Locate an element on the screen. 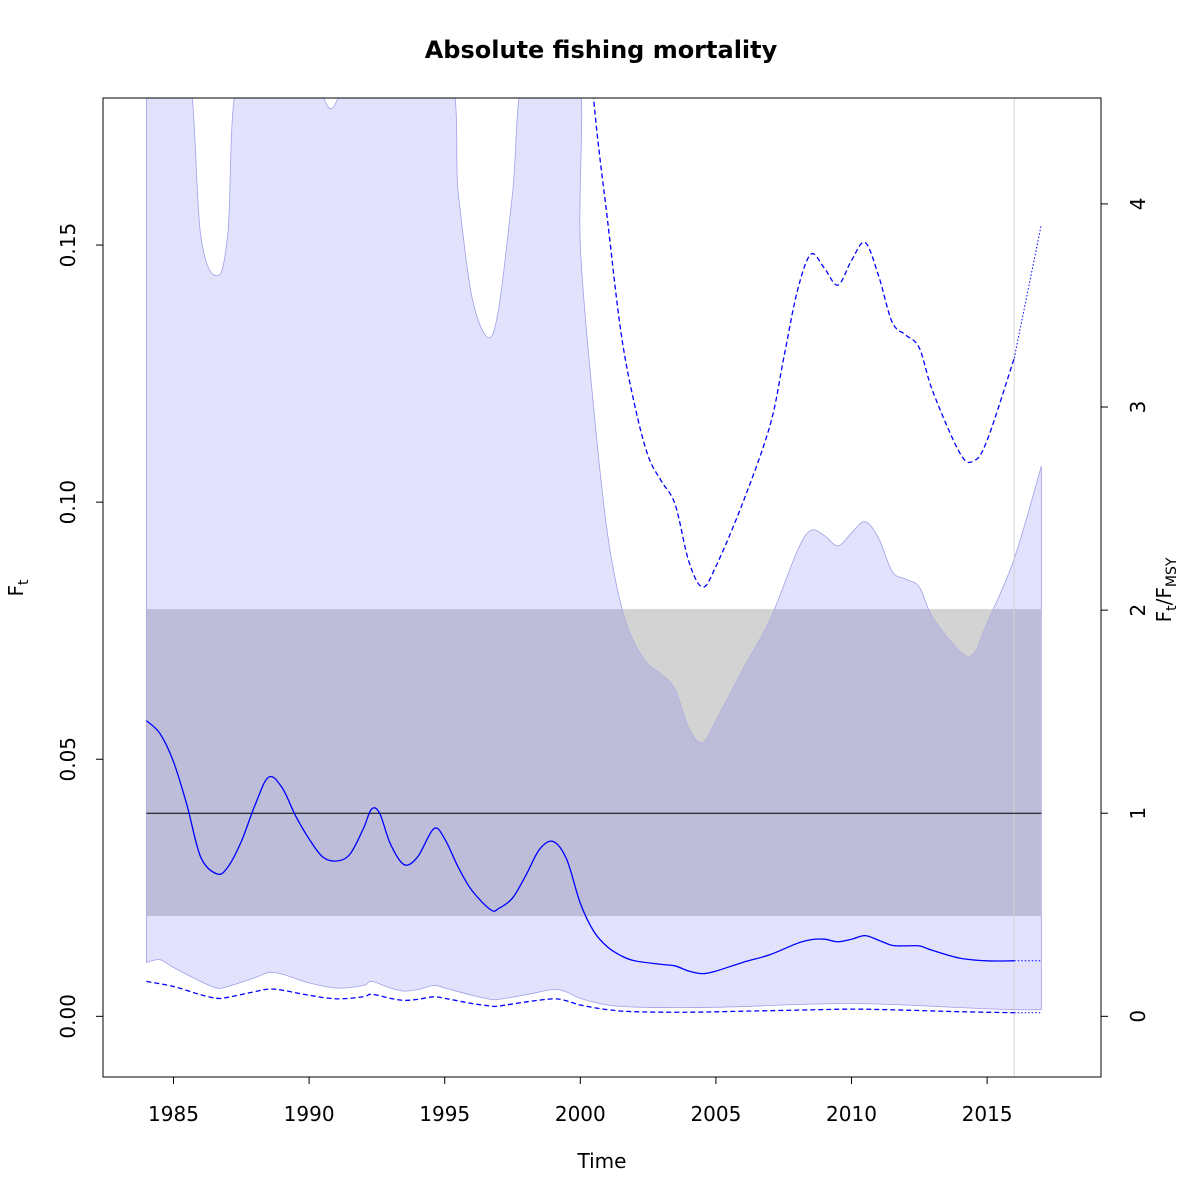 The width and height of the screenshot is (1200, 1200). y2-tick-label: 2 is located at coordinates (1138, 610).